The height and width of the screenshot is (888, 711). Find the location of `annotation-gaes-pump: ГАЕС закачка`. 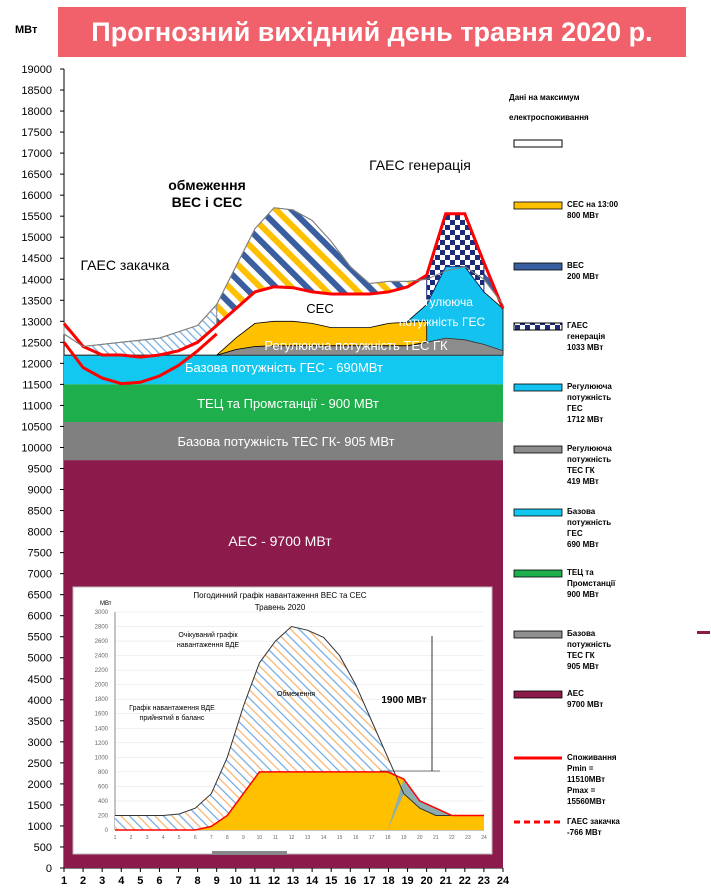

annotation-gaes-pump: ГАЕС закачка is located at coordinates (125, 265).